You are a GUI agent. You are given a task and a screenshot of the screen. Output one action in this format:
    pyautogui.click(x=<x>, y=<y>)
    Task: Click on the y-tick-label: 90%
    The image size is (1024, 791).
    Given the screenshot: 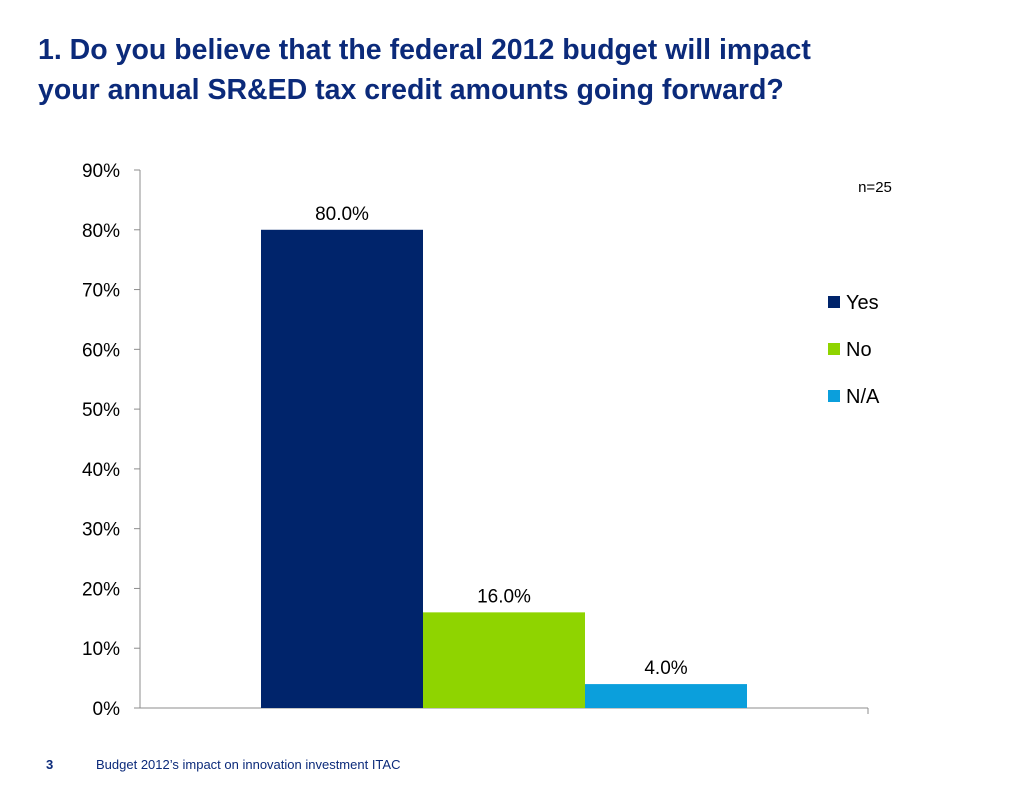 What is the action you would take?
    pyautogui.click(x=101, y=171)
    